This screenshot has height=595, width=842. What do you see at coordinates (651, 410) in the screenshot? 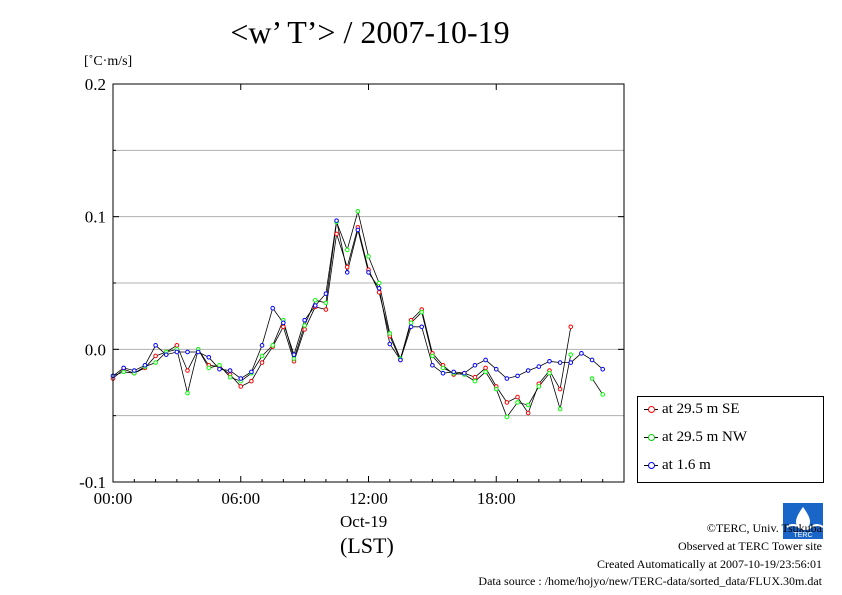
I see `legend-swatch-se` at bounding box center [651, 410].